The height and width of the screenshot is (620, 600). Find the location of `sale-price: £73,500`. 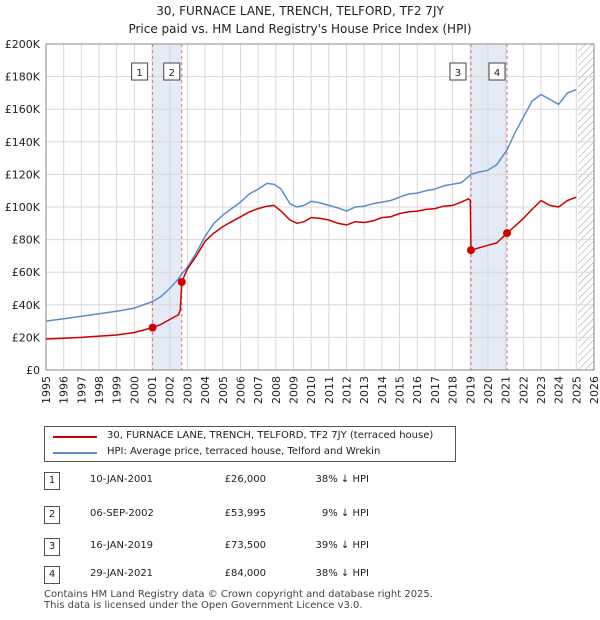

sale-price: £73,500 is located at coordinates (245, 545).